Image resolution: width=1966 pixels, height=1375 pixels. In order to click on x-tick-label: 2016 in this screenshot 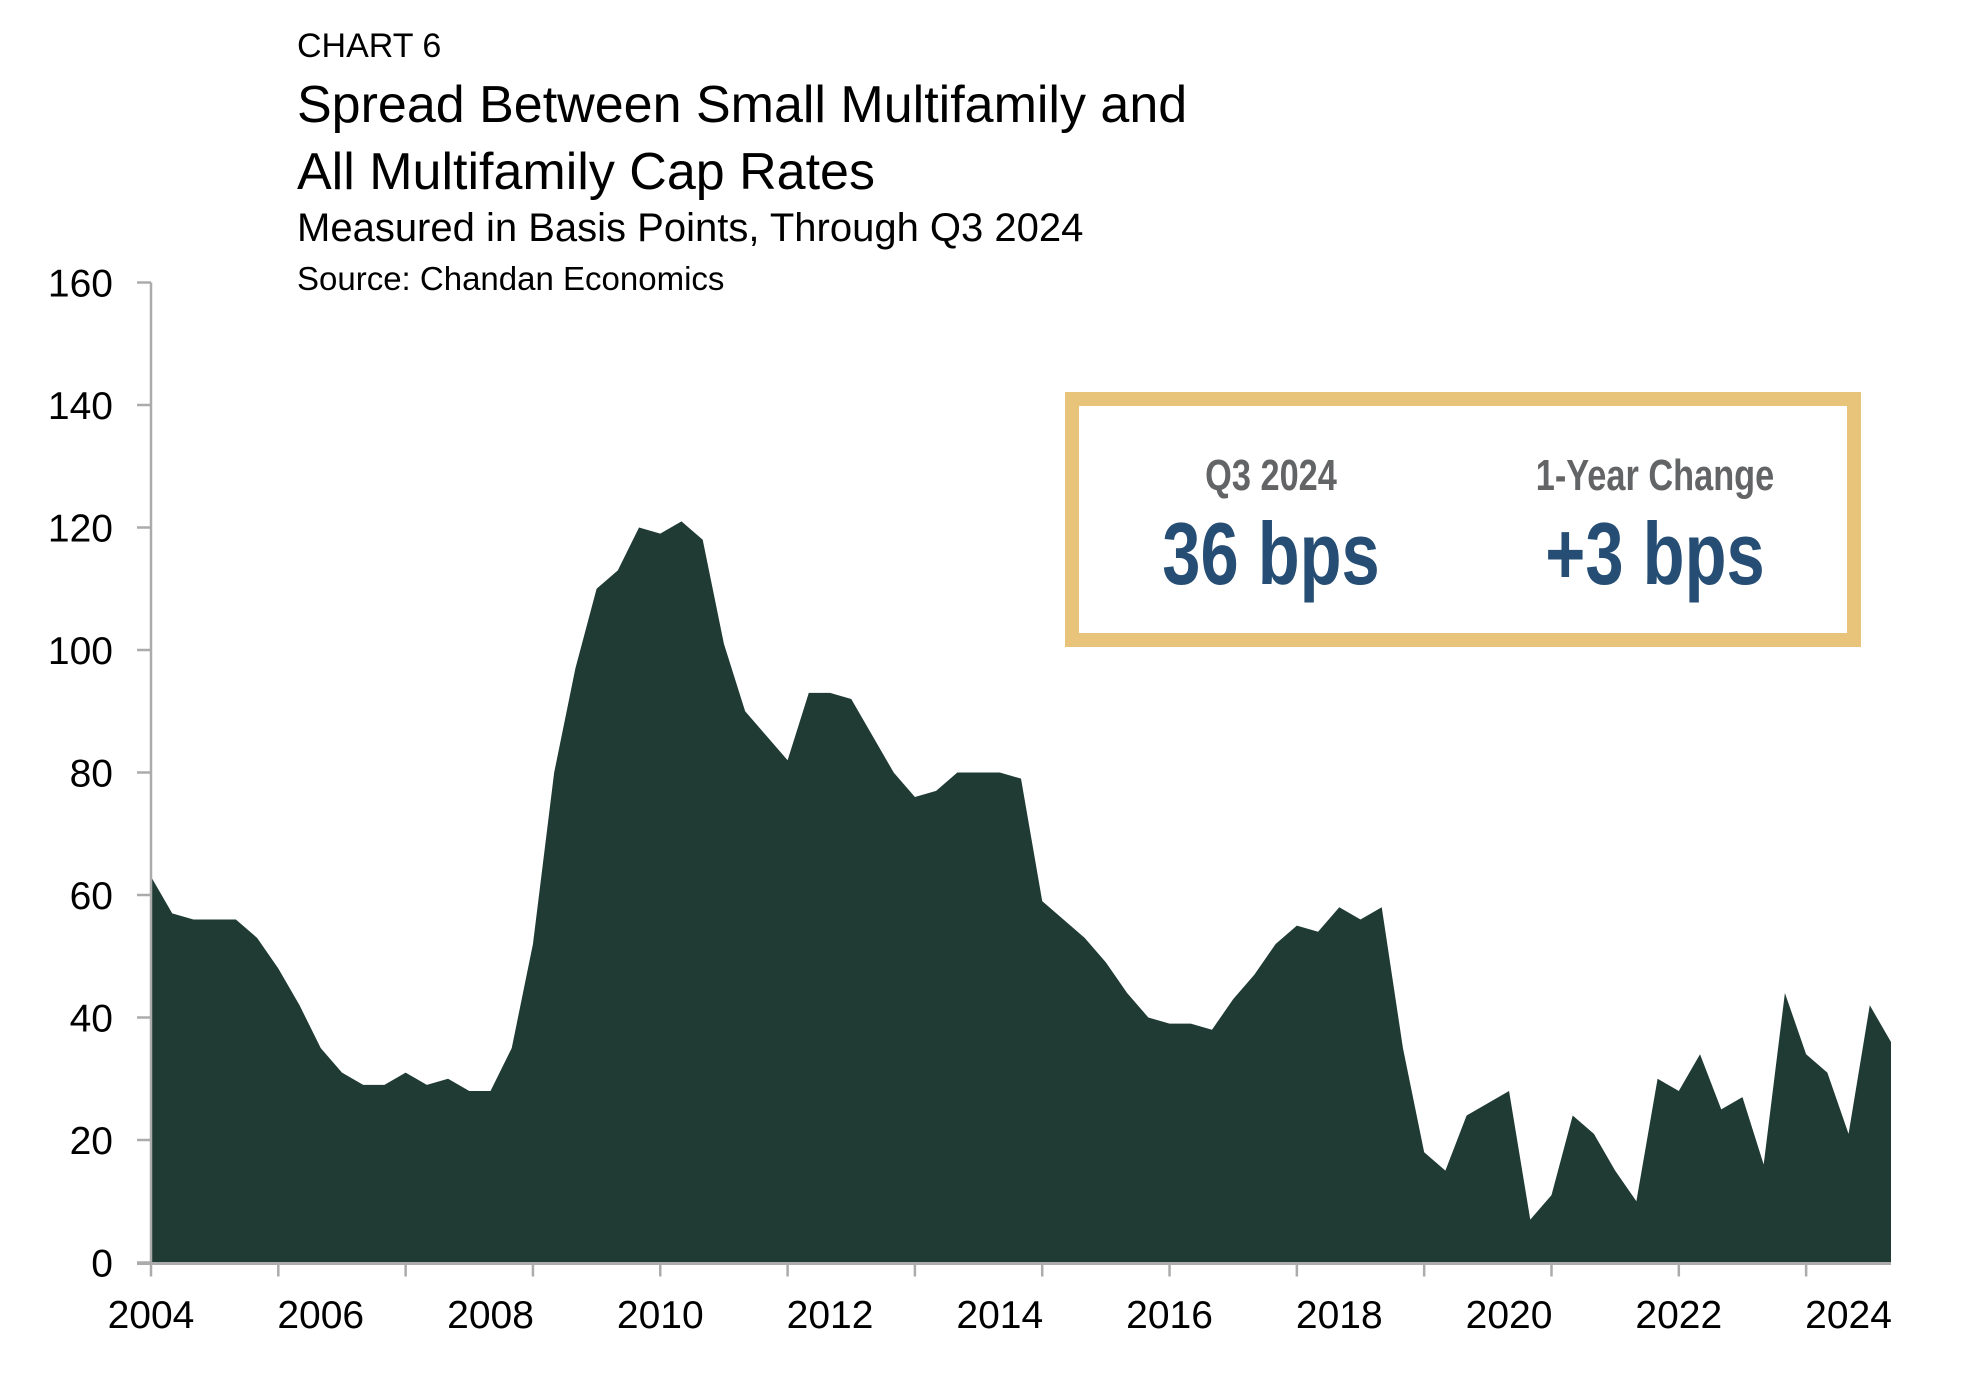, I will do `click(1169, 1315)`.